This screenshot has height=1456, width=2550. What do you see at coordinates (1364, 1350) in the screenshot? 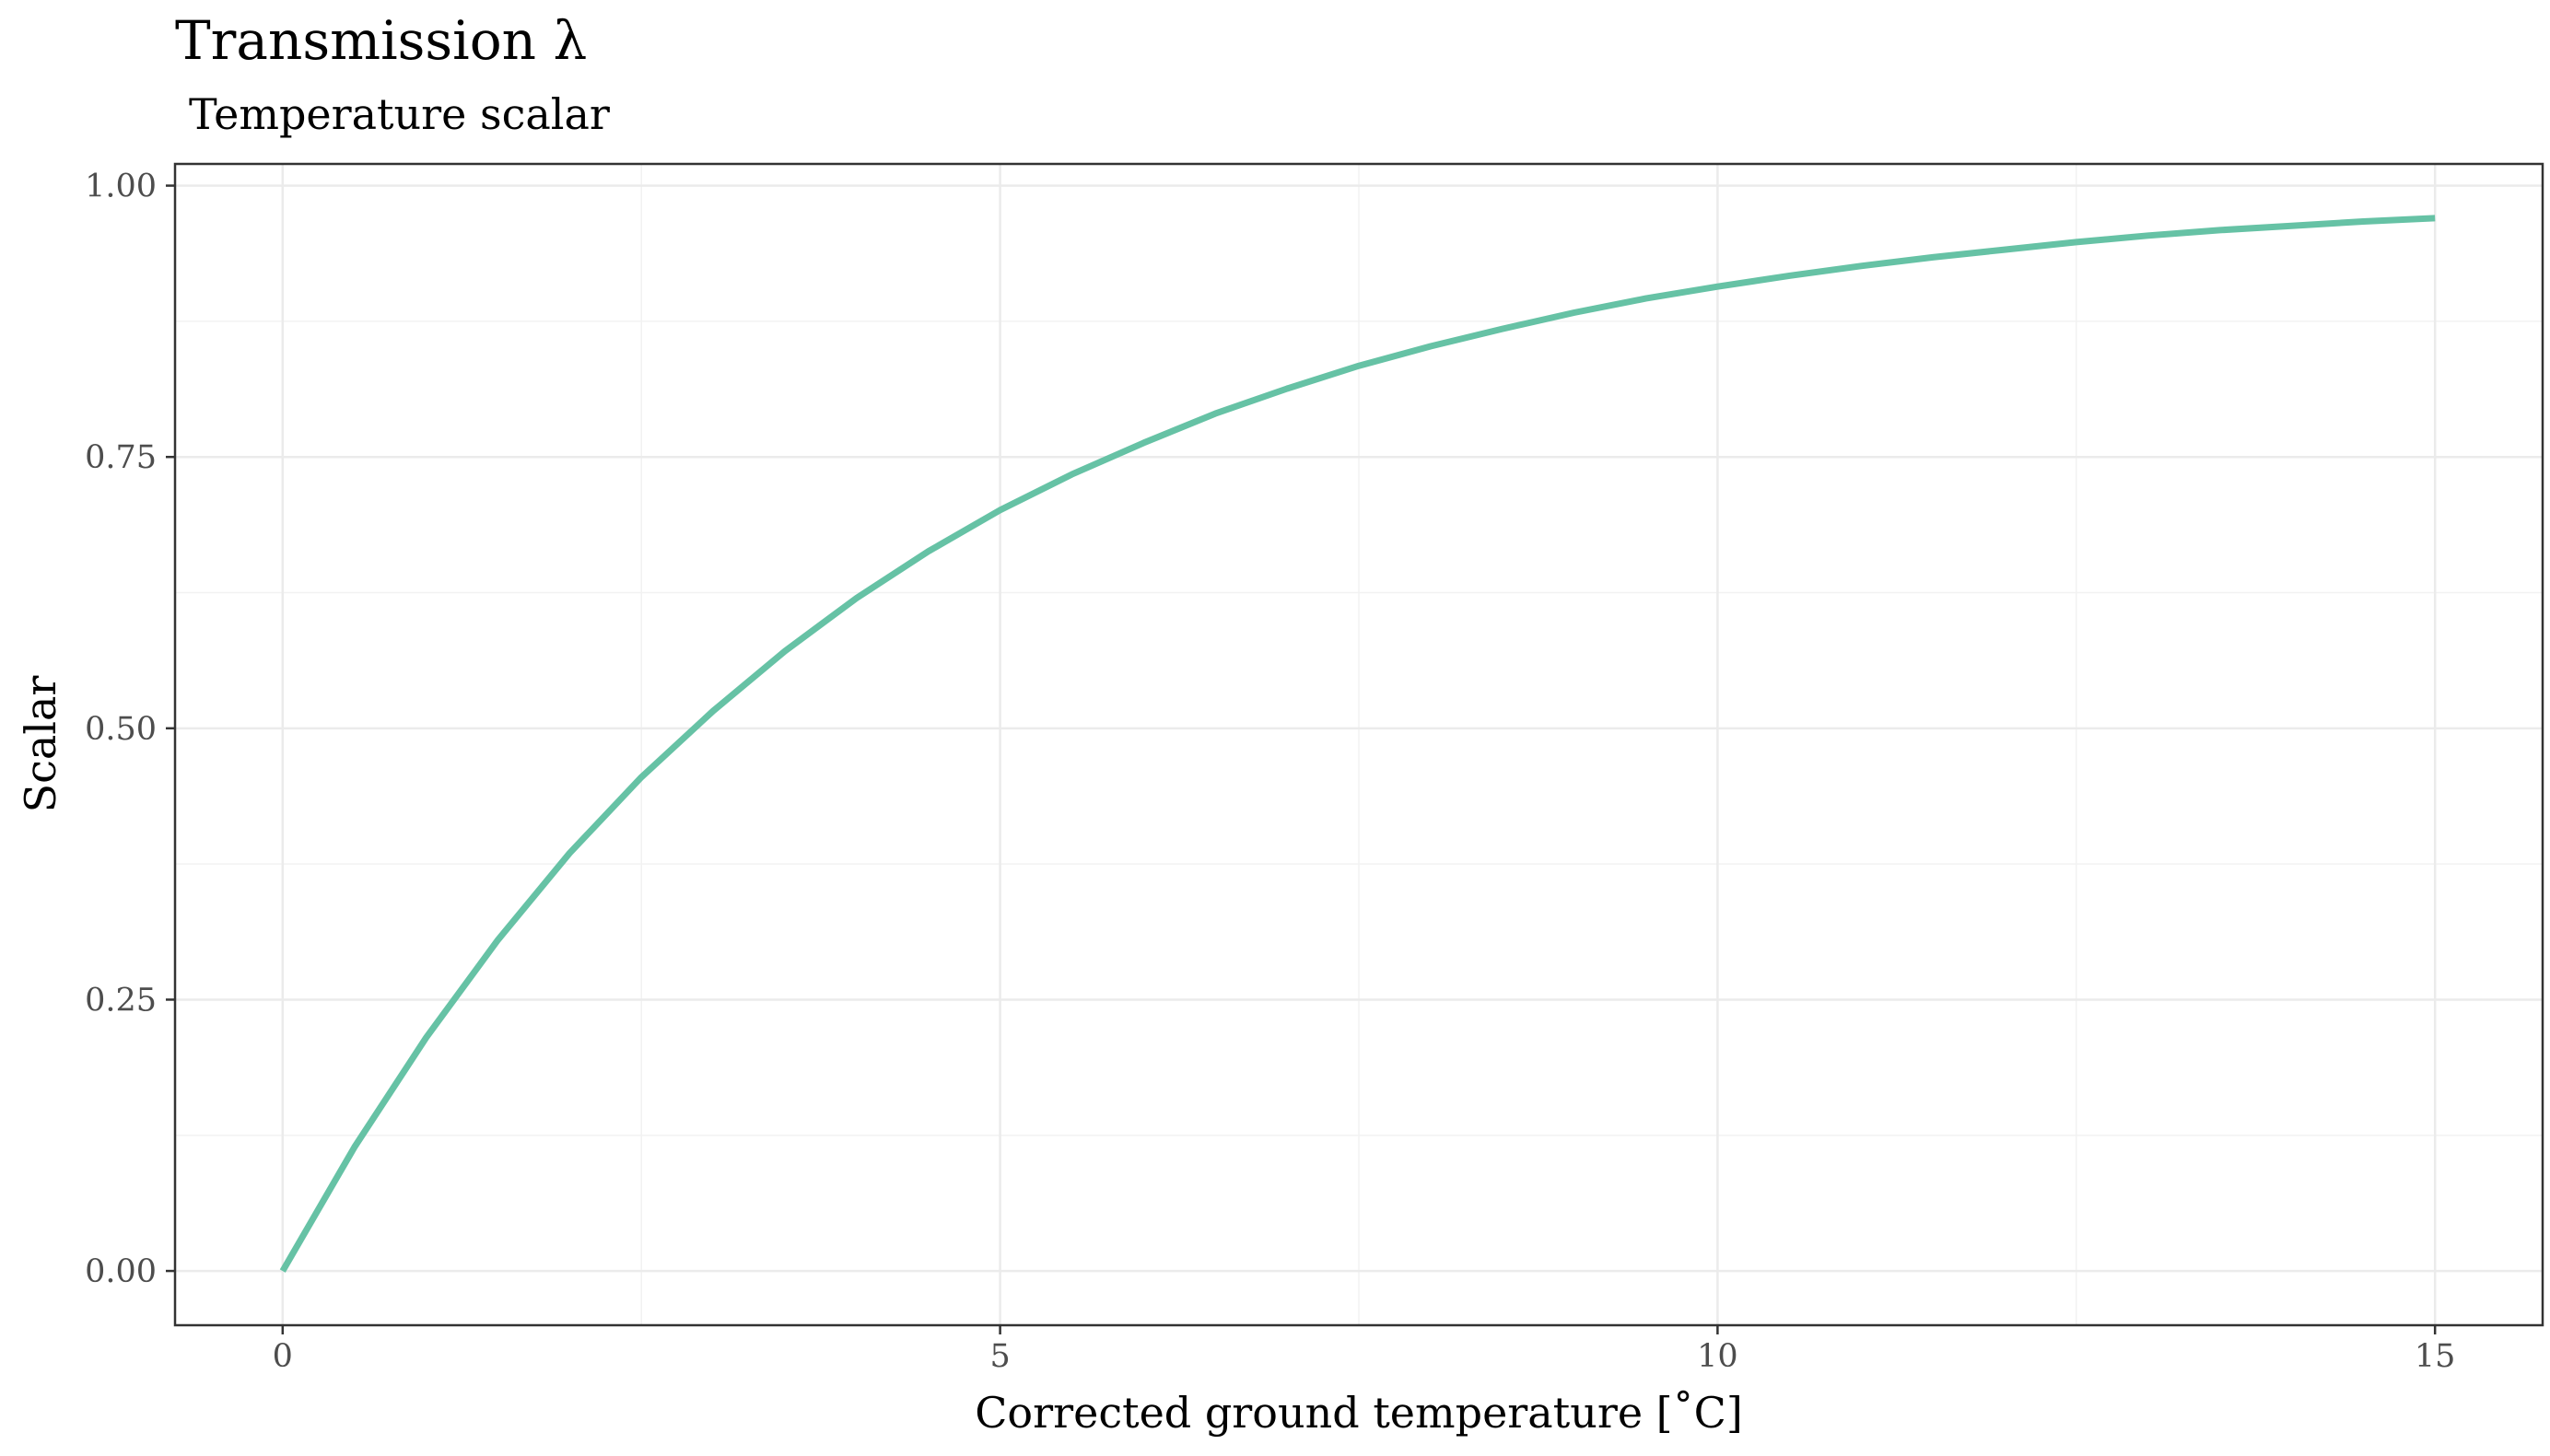
I see `x-axis: 0 5 10 15` at bounding box center [1364, 1350].